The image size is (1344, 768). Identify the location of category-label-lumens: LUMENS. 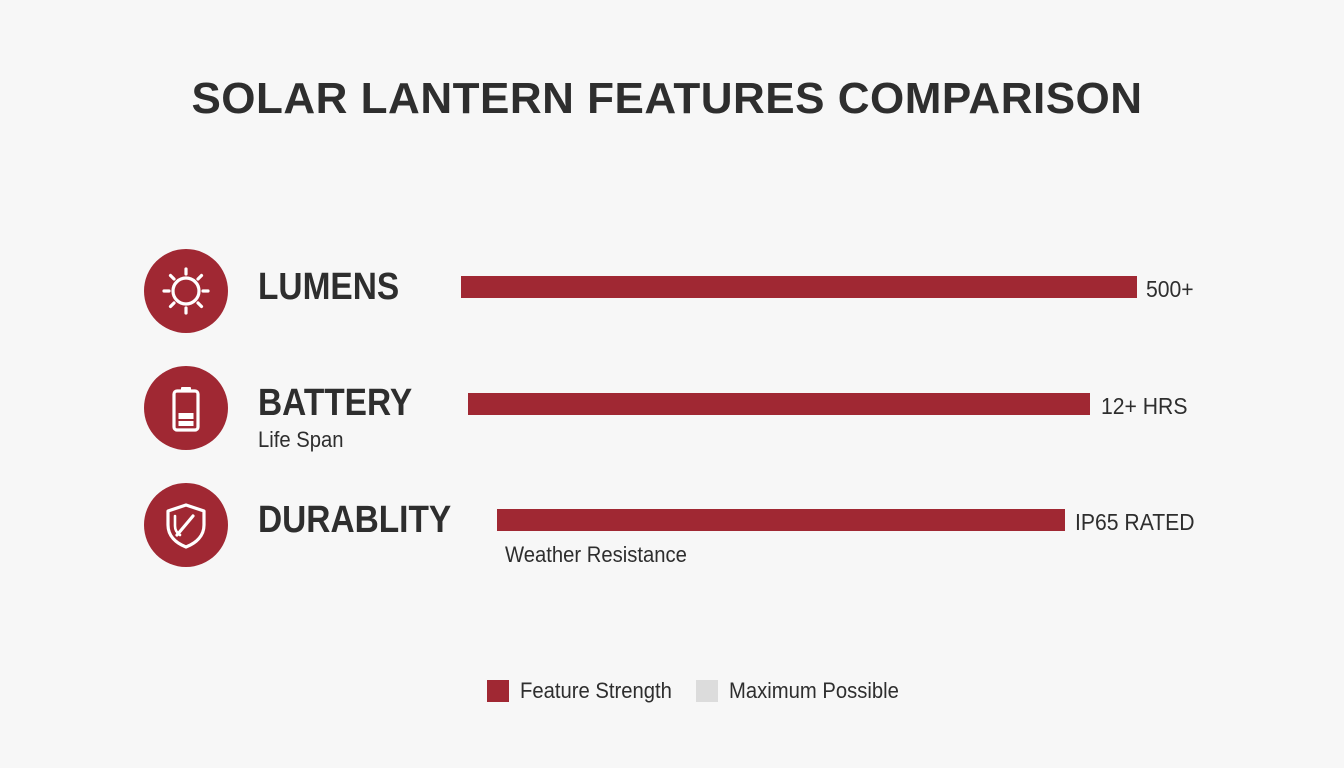
(329, 287).